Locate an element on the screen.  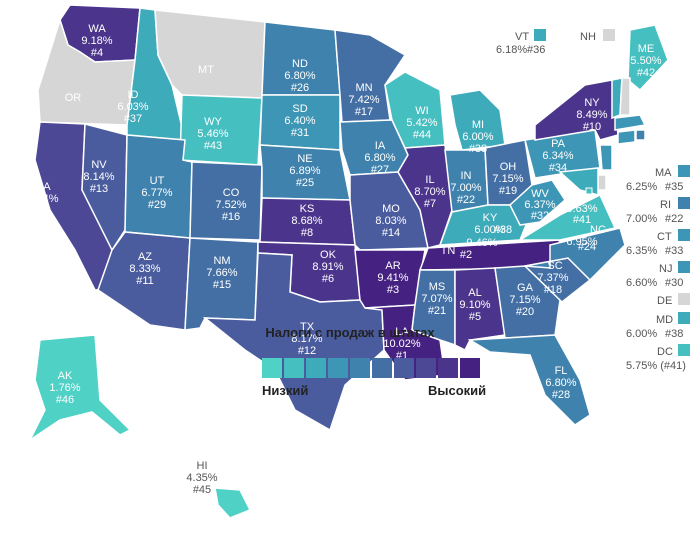
state-tx is located at coordinates (293, 342).